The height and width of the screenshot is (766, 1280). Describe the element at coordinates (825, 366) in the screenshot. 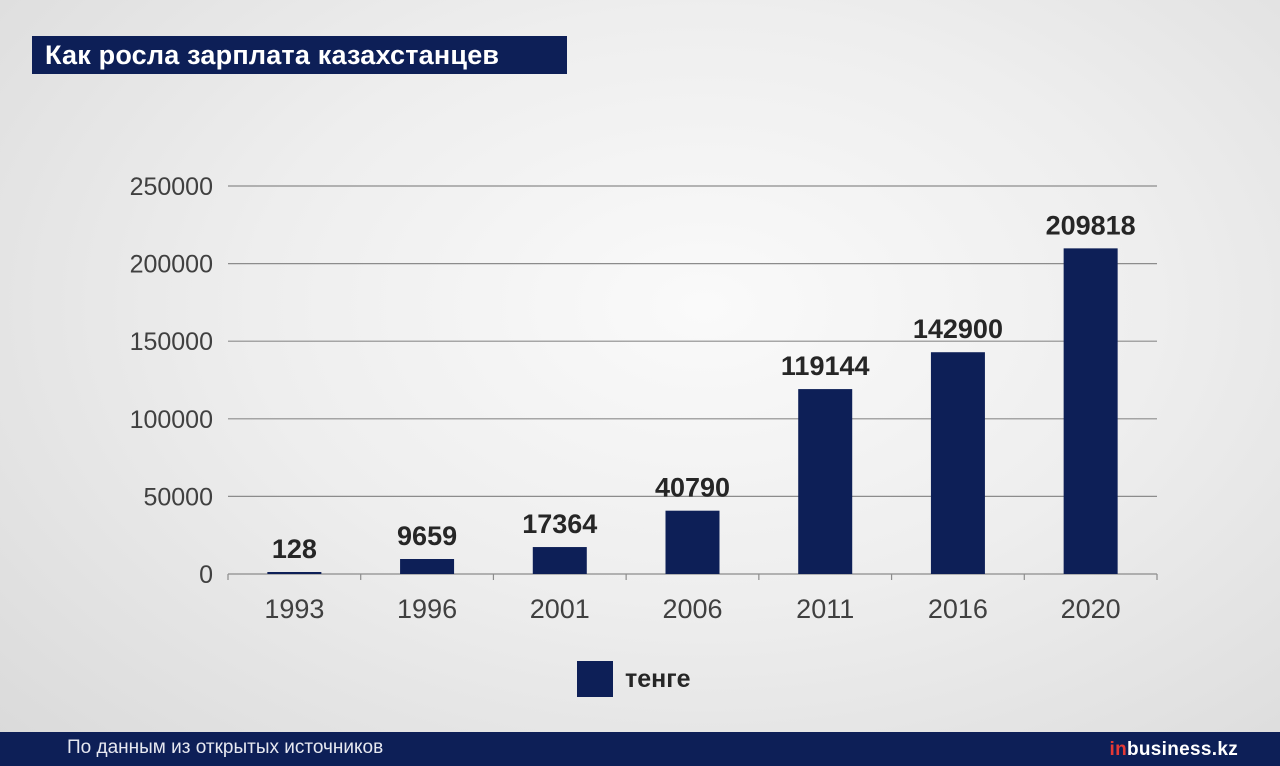

I see `data-label-2011: 119144` at that location.